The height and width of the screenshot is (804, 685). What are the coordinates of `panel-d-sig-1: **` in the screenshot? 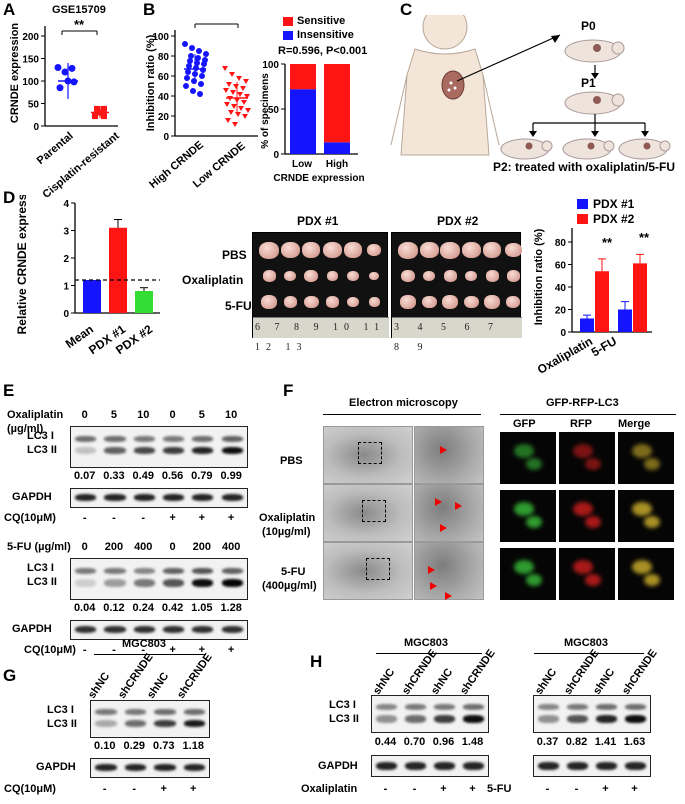 It's located at (607, 242).